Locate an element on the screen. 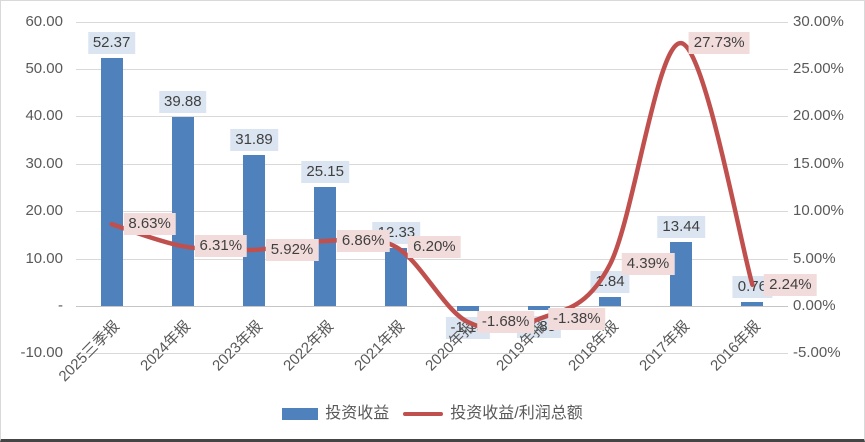 Image resolution: width=865 pixels, height=442 pixels. right-axis-tick: 20.00% is located at coordinates (818, 116).